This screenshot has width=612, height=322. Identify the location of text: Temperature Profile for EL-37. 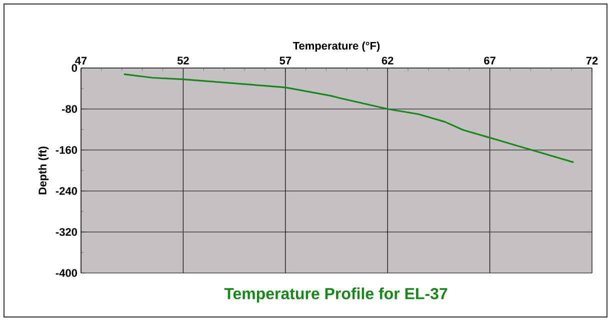
(336, 295).